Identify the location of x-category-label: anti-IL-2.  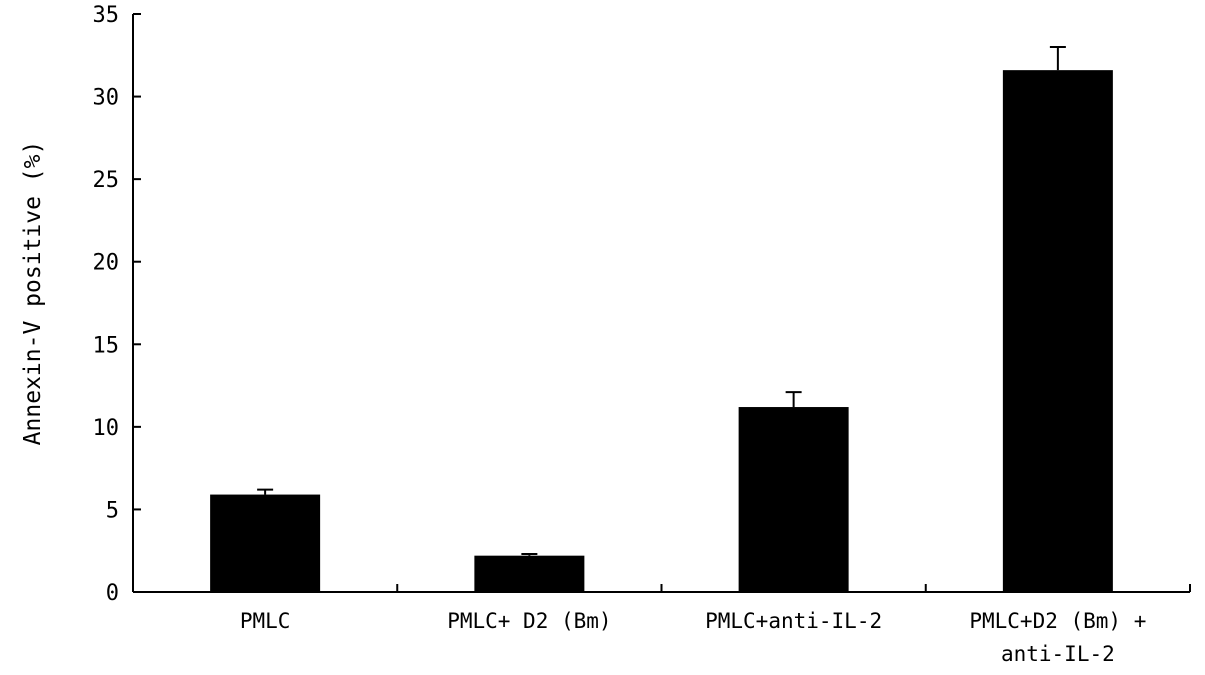
(1058, 654).